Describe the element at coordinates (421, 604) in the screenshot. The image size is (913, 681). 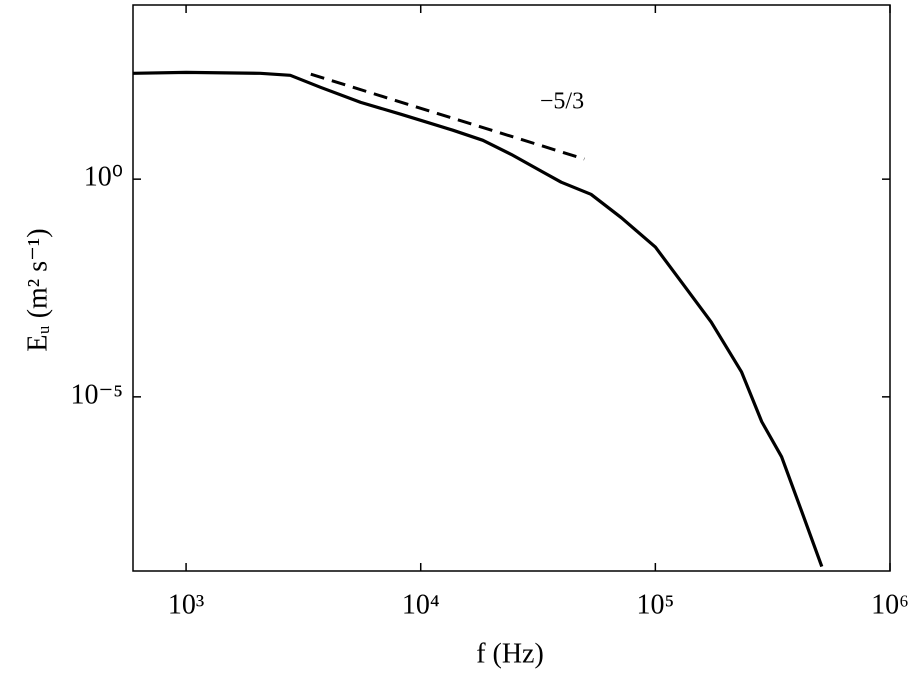
I see `x-tick-label: 10⁴` at that location.